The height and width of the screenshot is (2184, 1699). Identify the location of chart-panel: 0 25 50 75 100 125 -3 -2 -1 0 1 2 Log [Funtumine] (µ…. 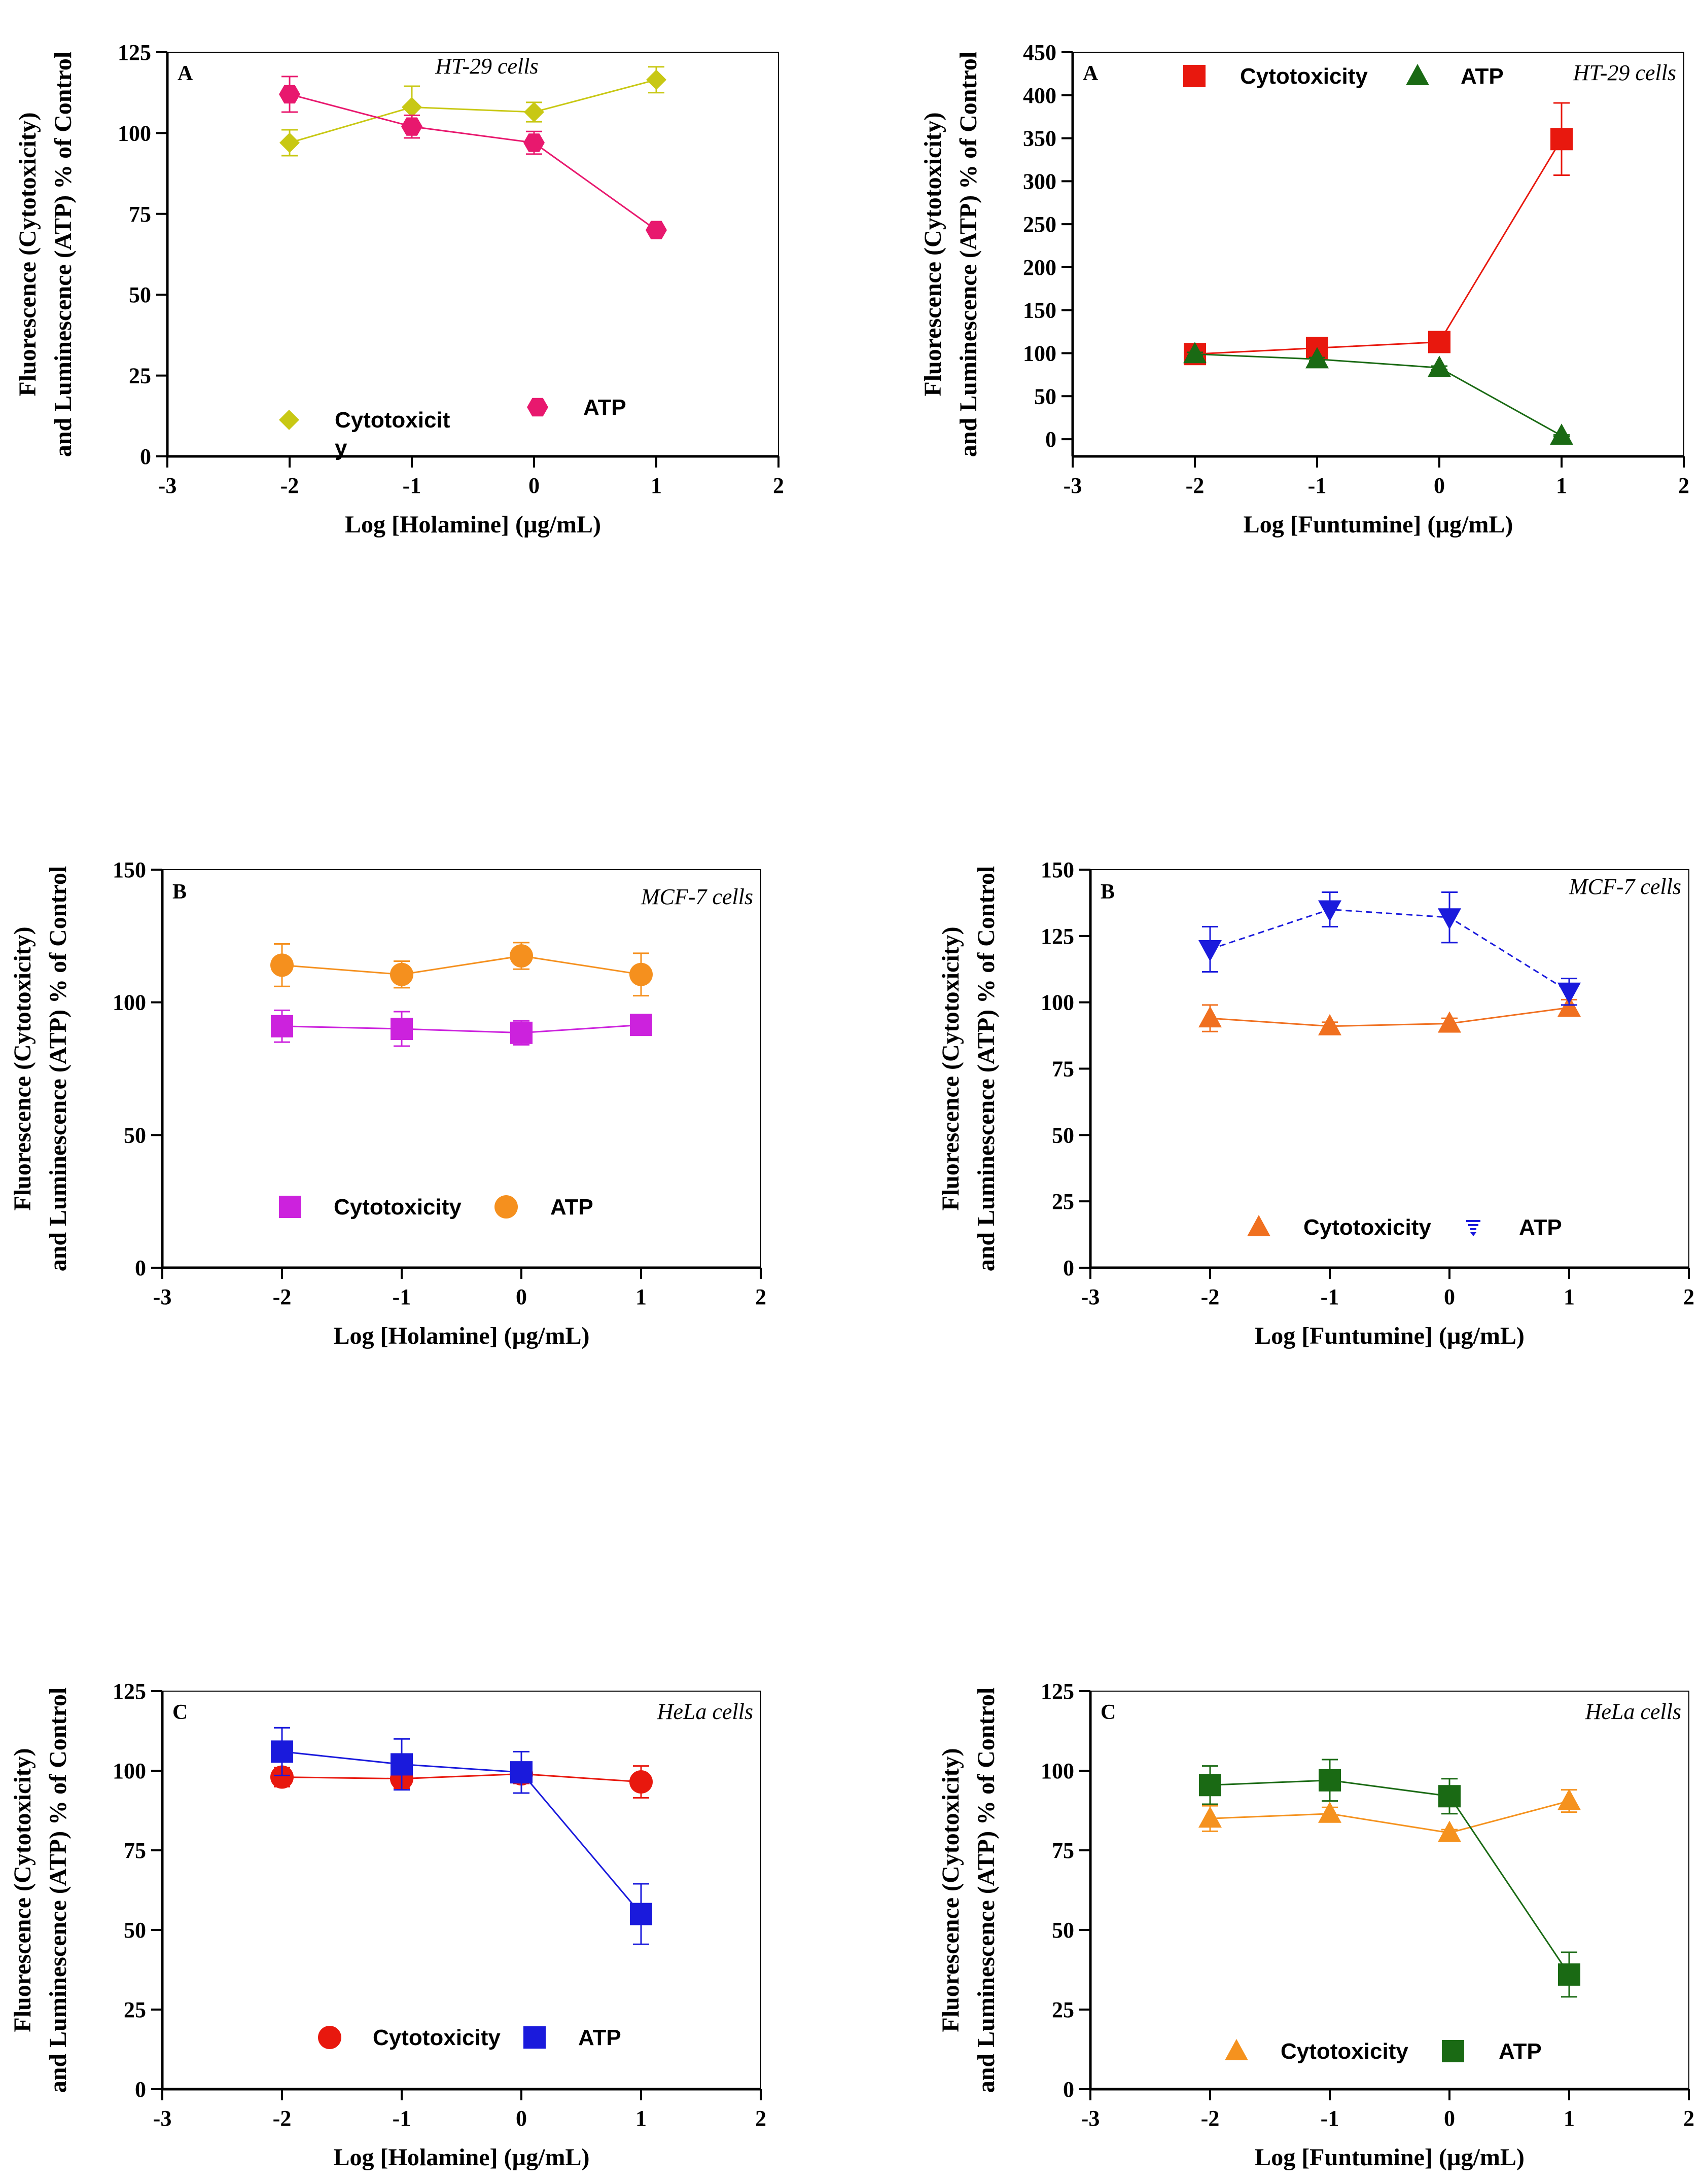
(1316, 1925).